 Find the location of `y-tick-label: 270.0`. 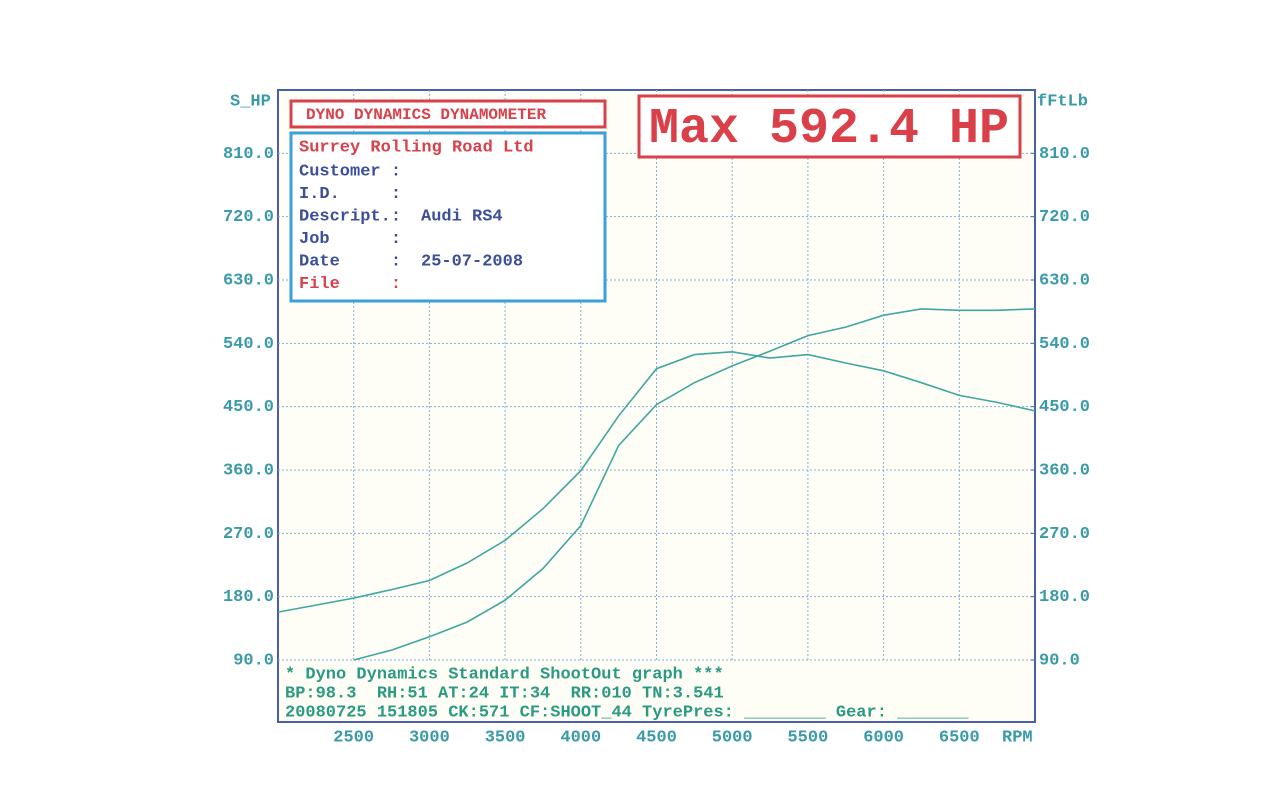

y-tick-label: 270.0 is located at coordinates (248, 534).